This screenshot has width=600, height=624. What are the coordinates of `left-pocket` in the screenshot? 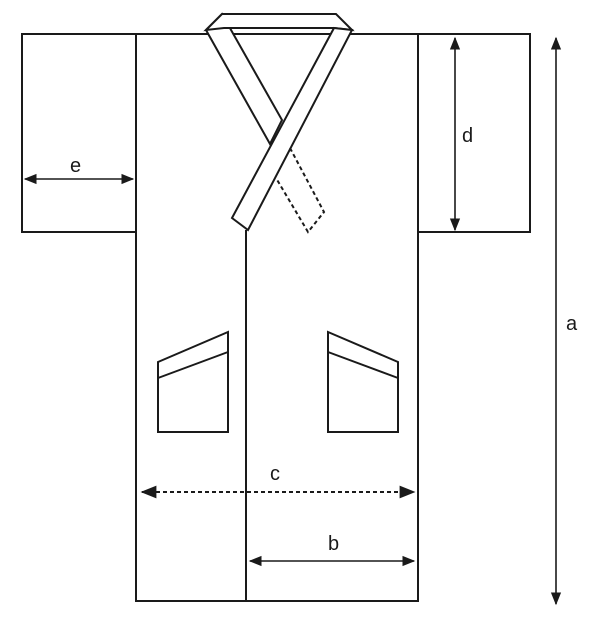 It's located at (193, 381).